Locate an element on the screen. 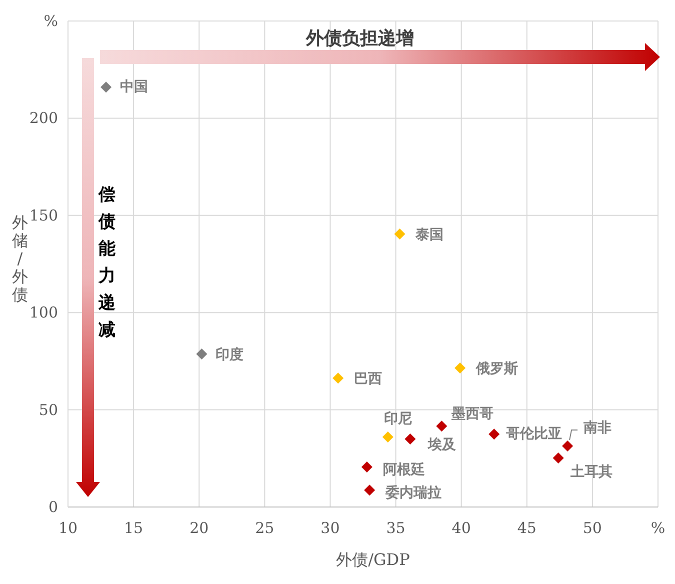  annotation: 偿债能力递减 is located at coordinates (107, 262).